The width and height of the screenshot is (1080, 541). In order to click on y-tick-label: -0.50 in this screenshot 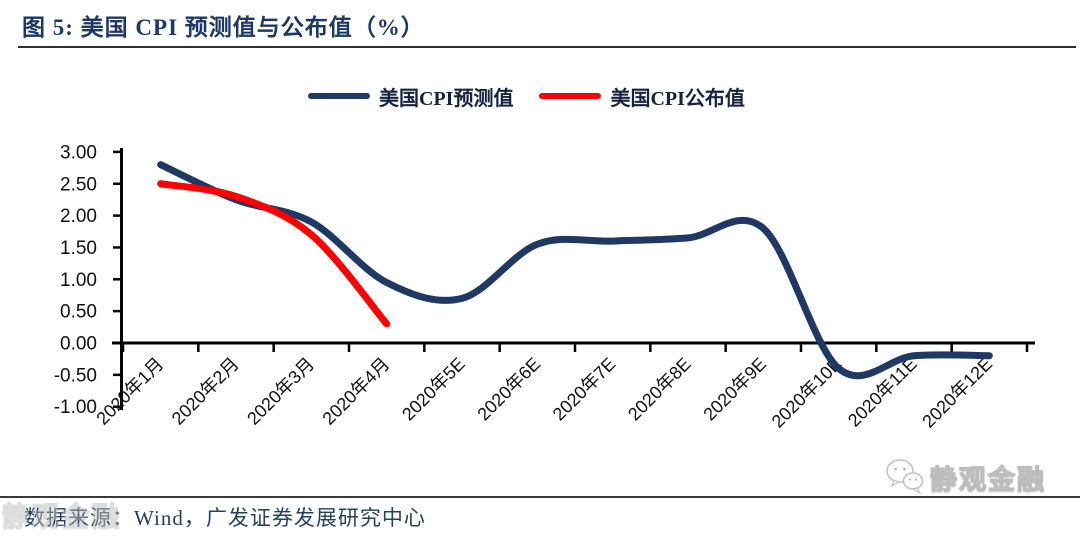, I will do `click(75, 375)`.